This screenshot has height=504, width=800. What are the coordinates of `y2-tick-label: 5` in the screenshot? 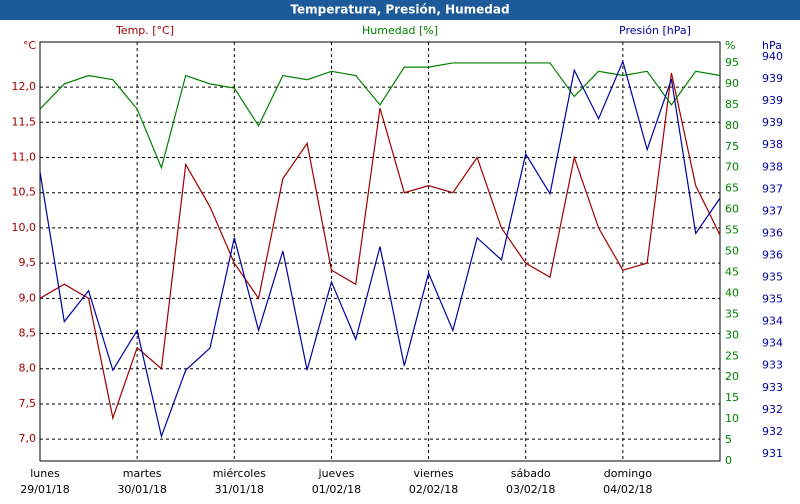 It's located at (728, 439).